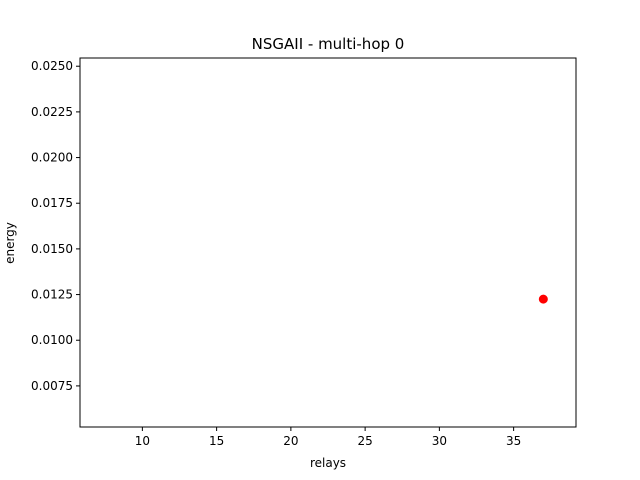 The image size is (640, 480). I want to click on y-tick-label: 0.0175, so click(52, 203).